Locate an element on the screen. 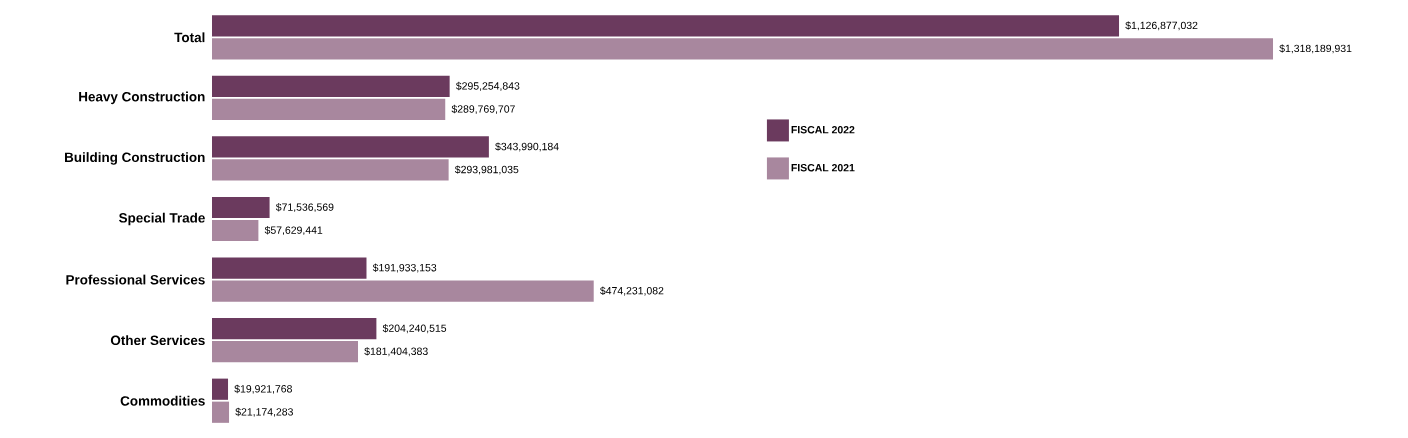  y-tick-label: Special Trade is located at coordinates (161, 219).